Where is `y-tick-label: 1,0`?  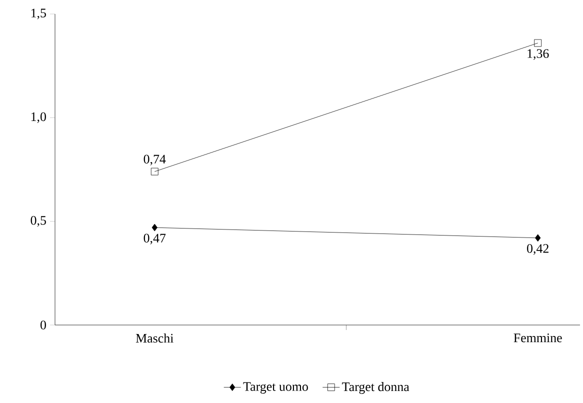
y-tick-label: 1,0 is located at coordinates (38, 117).